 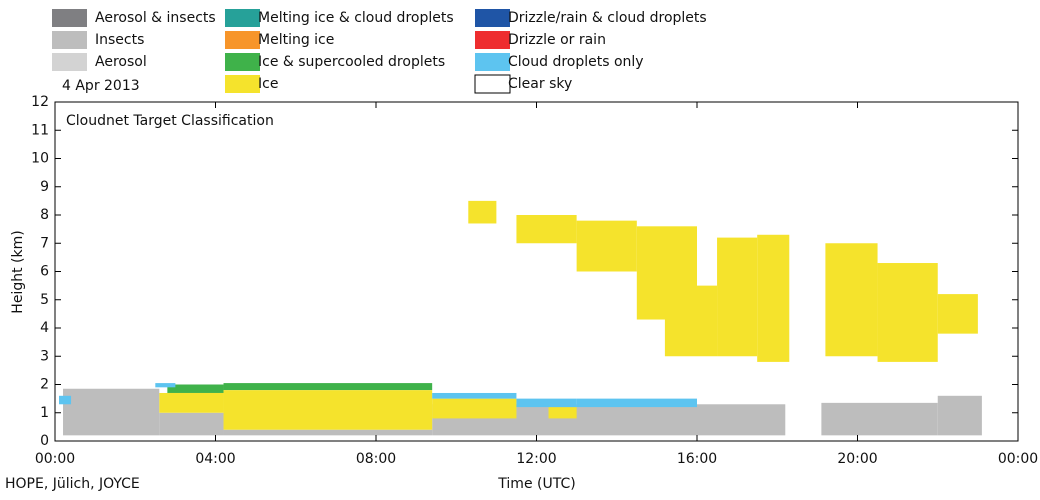 I want to click on legend-label: Aerosol, so click(x=121, y=62).